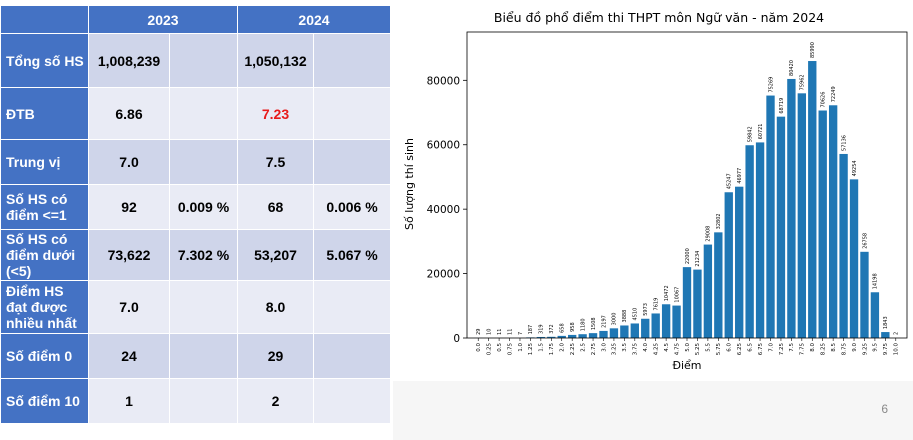 The height and width of the screenshot is (440, 913). Describe the element at coordinates (677, 349) in the screenshot. I see `x-tick-label: 4.75` at that location.